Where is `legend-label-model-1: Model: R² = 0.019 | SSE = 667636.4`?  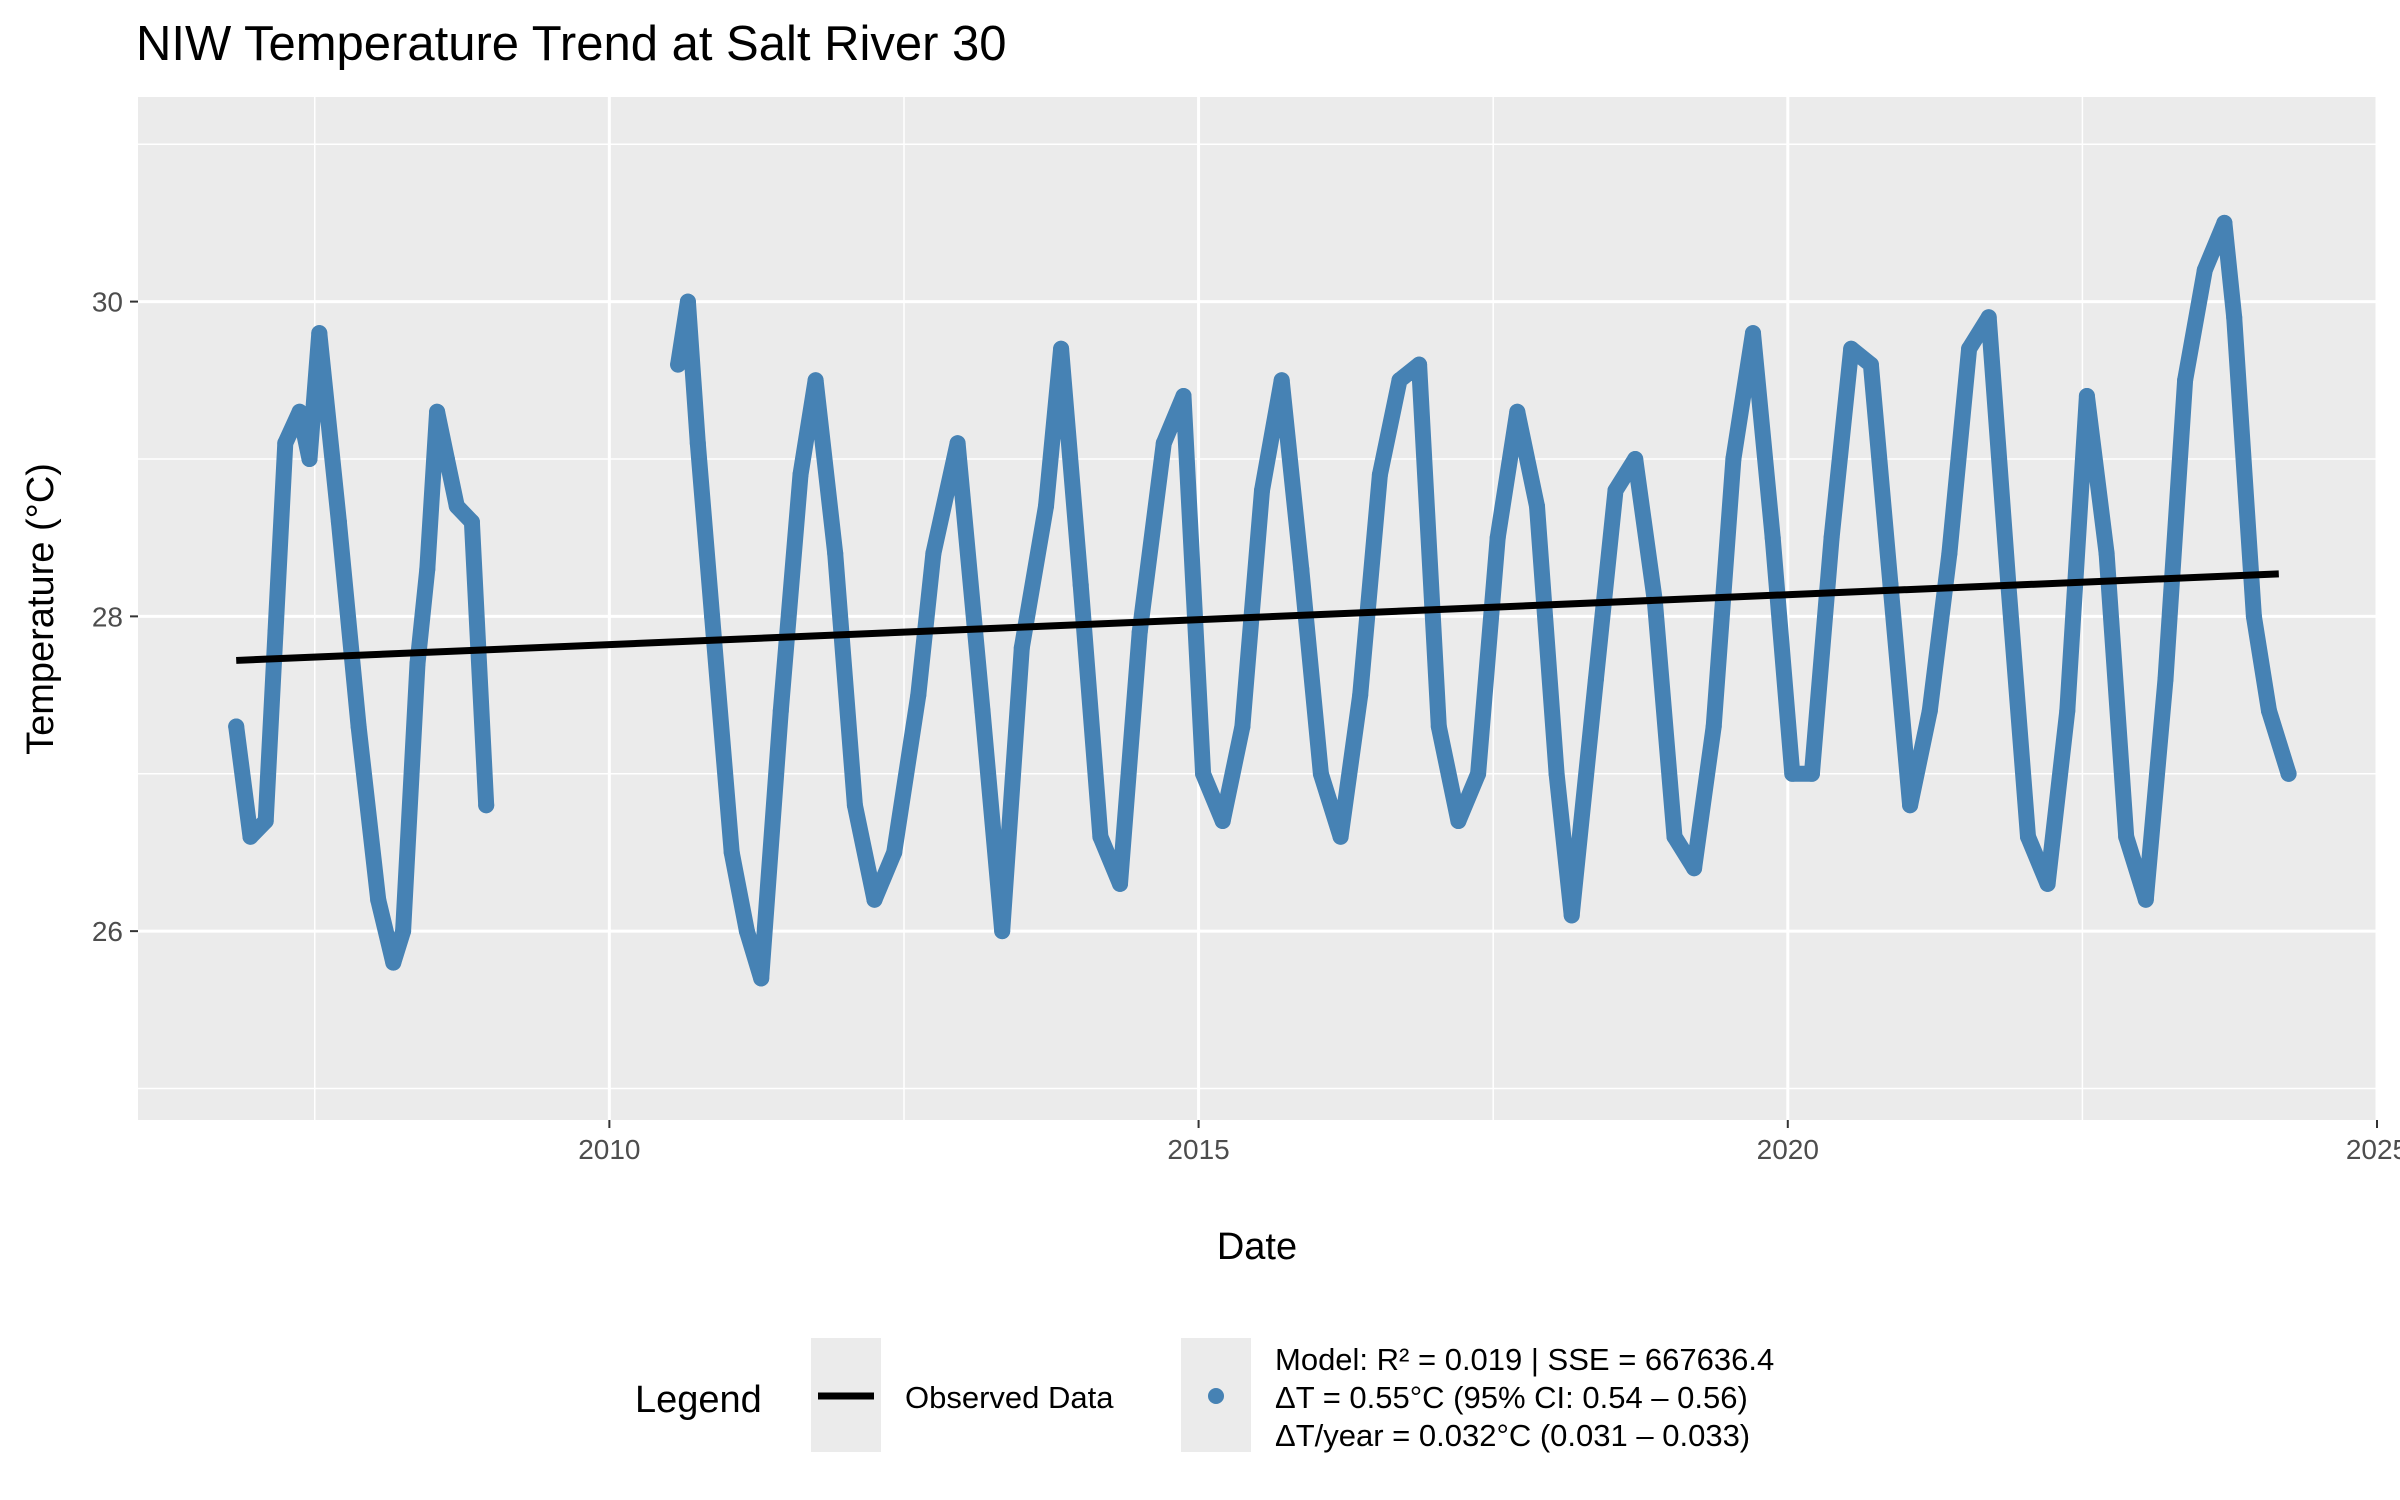
legend-label-model-1: Model: R² = 0.019 | SSE = 667636.4 is located at coordinates (1524, 1359).